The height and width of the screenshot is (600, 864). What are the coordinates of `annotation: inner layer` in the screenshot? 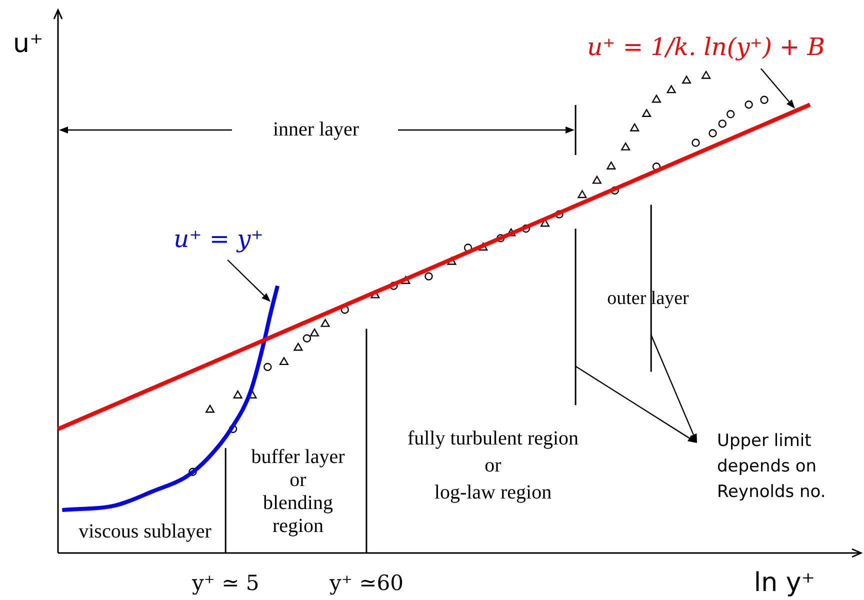 It's located at (316, 129).